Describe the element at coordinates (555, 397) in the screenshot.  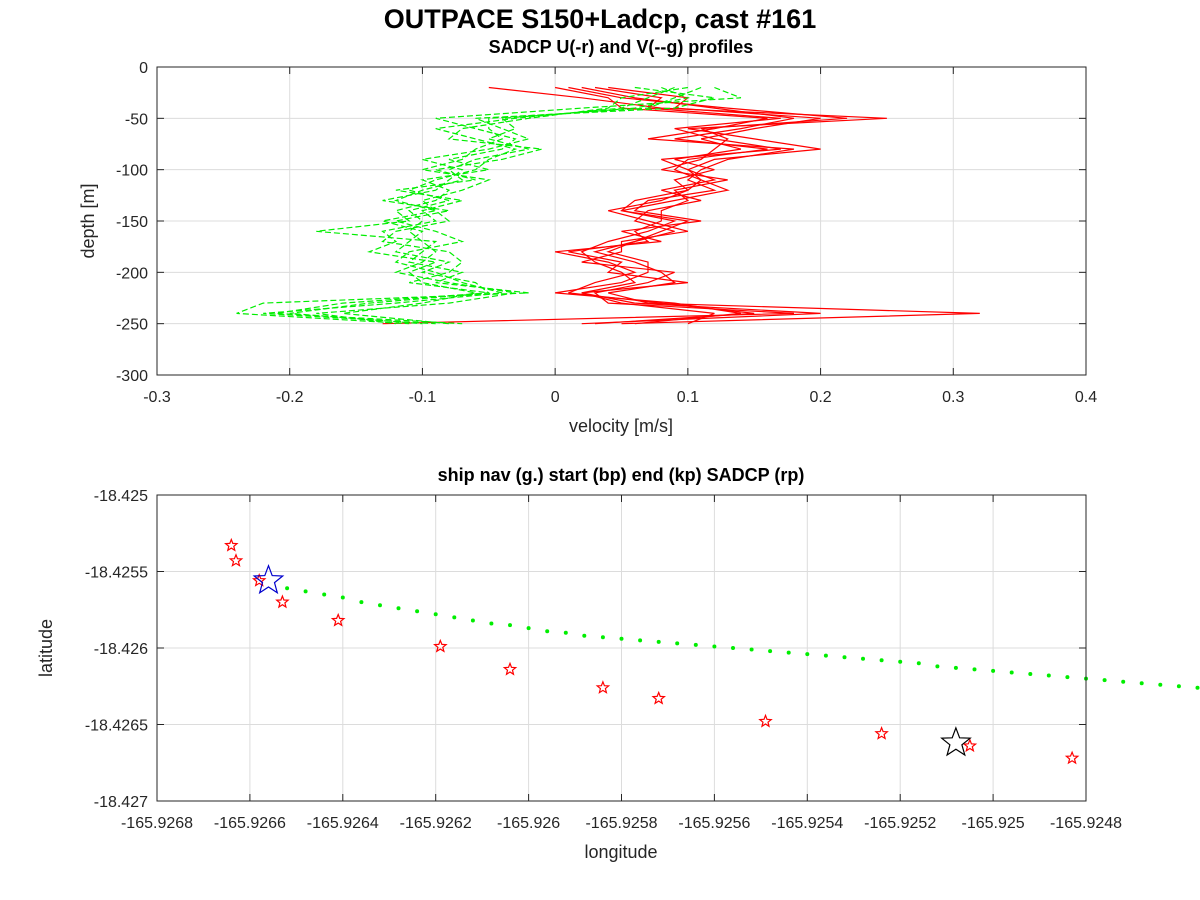
I see `profiles-xtick-label: 0` at that location.